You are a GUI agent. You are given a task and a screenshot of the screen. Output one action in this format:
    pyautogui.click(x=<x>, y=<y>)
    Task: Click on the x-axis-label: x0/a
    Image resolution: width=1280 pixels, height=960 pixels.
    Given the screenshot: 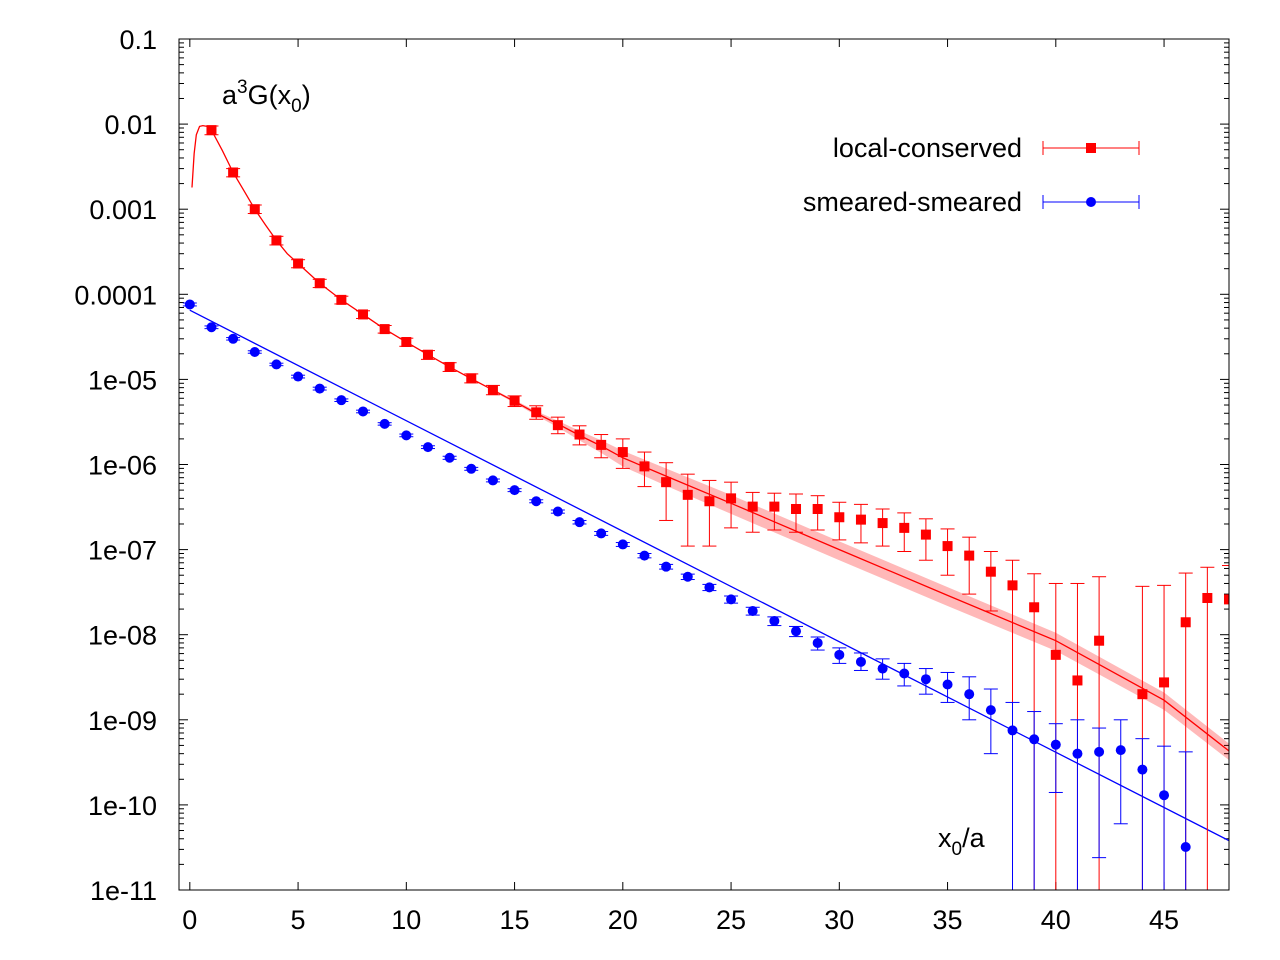 What is the action you would take?
    pyautogui.click(x=962, y=841)
    